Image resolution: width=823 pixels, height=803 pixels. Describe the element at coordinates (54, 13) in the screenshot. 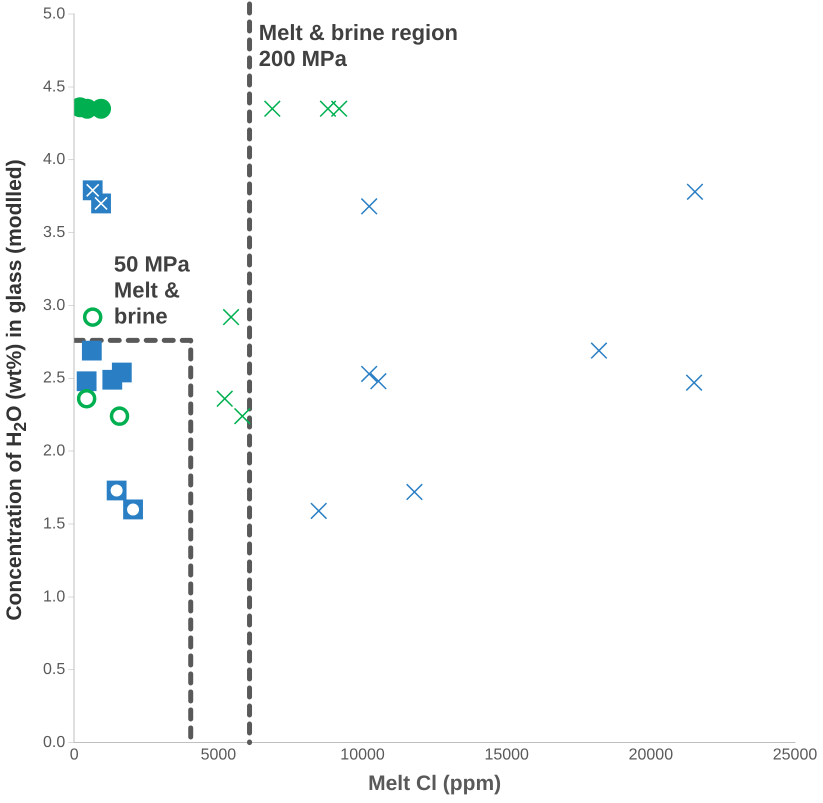

I see `y-tick-label: 5.0` at that location.